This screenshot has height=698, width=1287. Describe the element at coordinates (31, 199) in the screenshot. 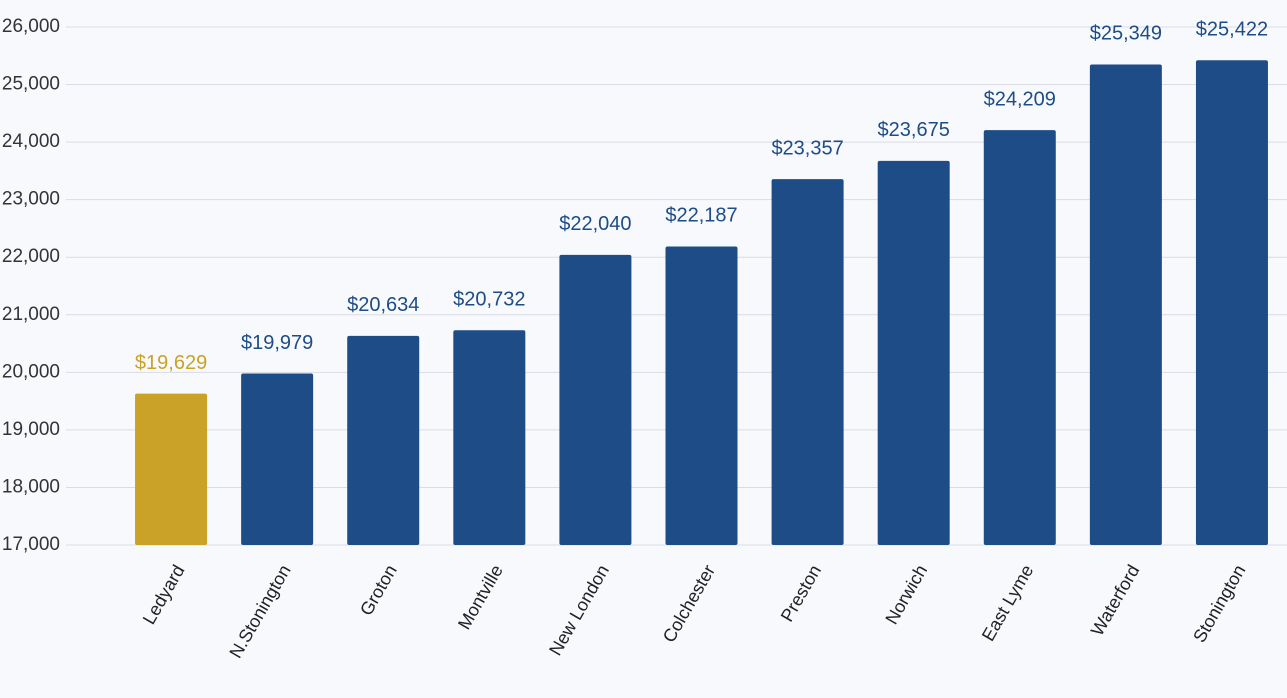

I see `y-tick-label: 23,000` at that location.